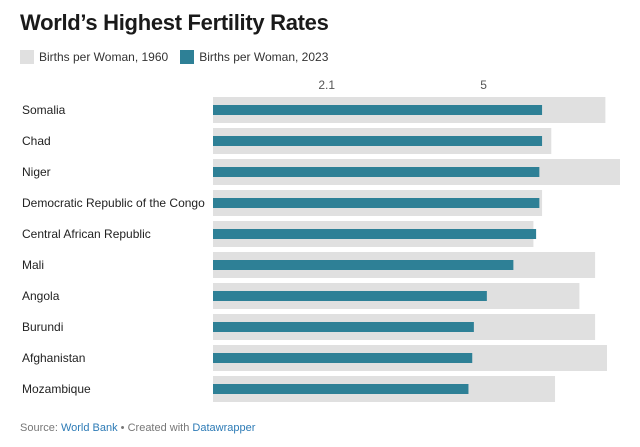 The height and width of the screenshot is (447, 640). What do you see at coordinates (174, 22) in the screenshot?
I see `chart-title: World’s Highest Fertility Rates` at bounding box center [174, 22].